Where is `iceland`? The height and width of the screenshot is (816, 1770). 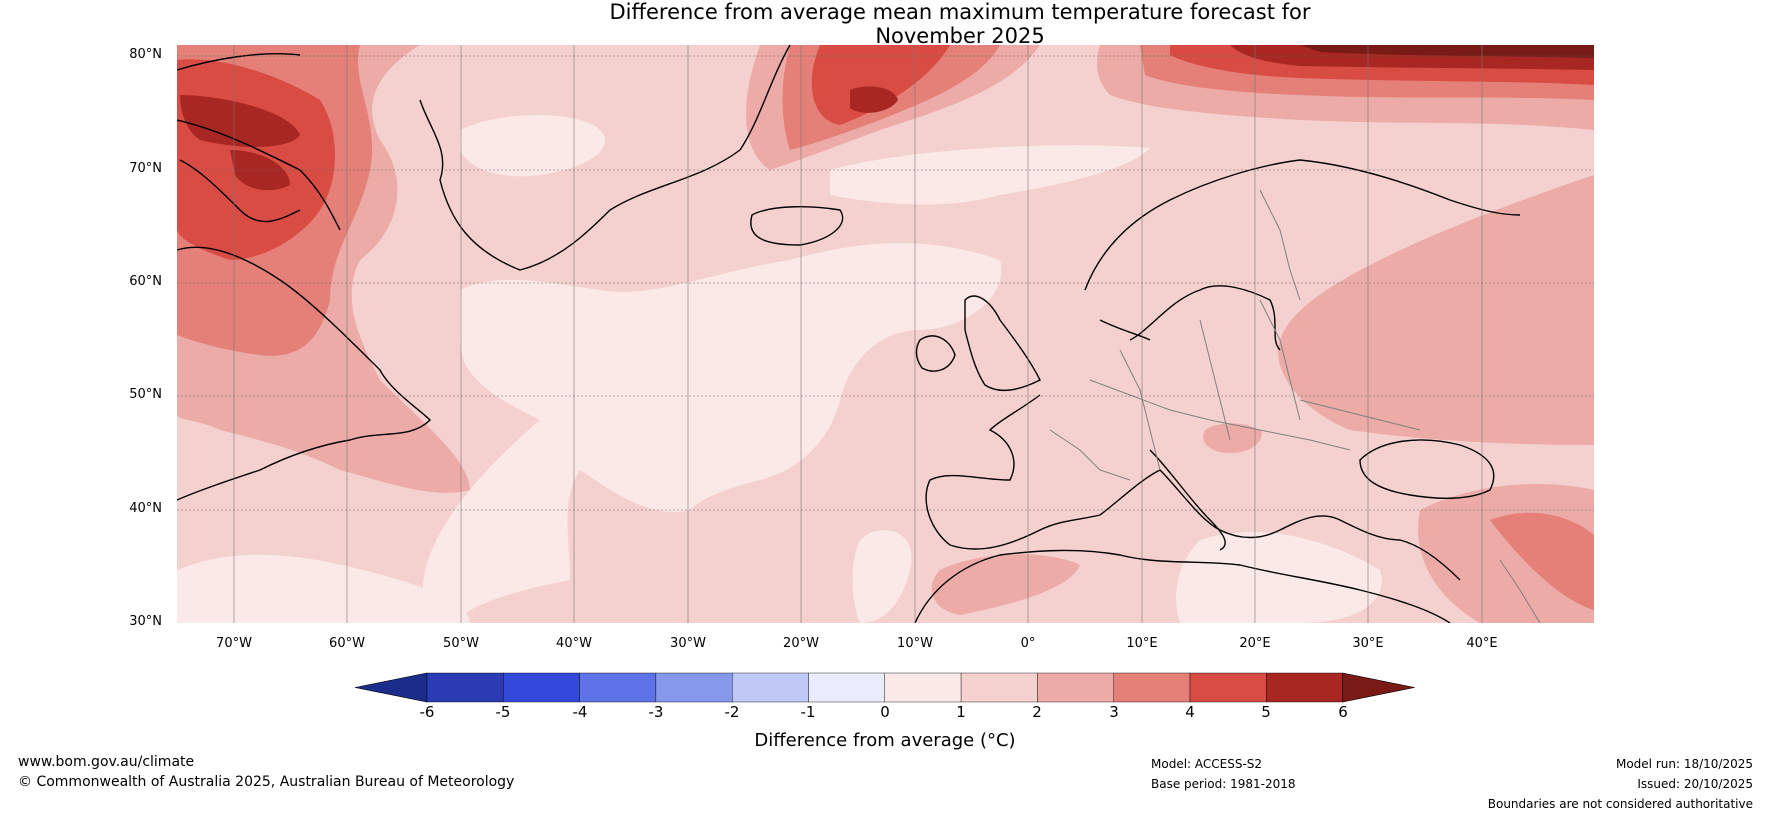
iceland is located at coordinates (797, 226).